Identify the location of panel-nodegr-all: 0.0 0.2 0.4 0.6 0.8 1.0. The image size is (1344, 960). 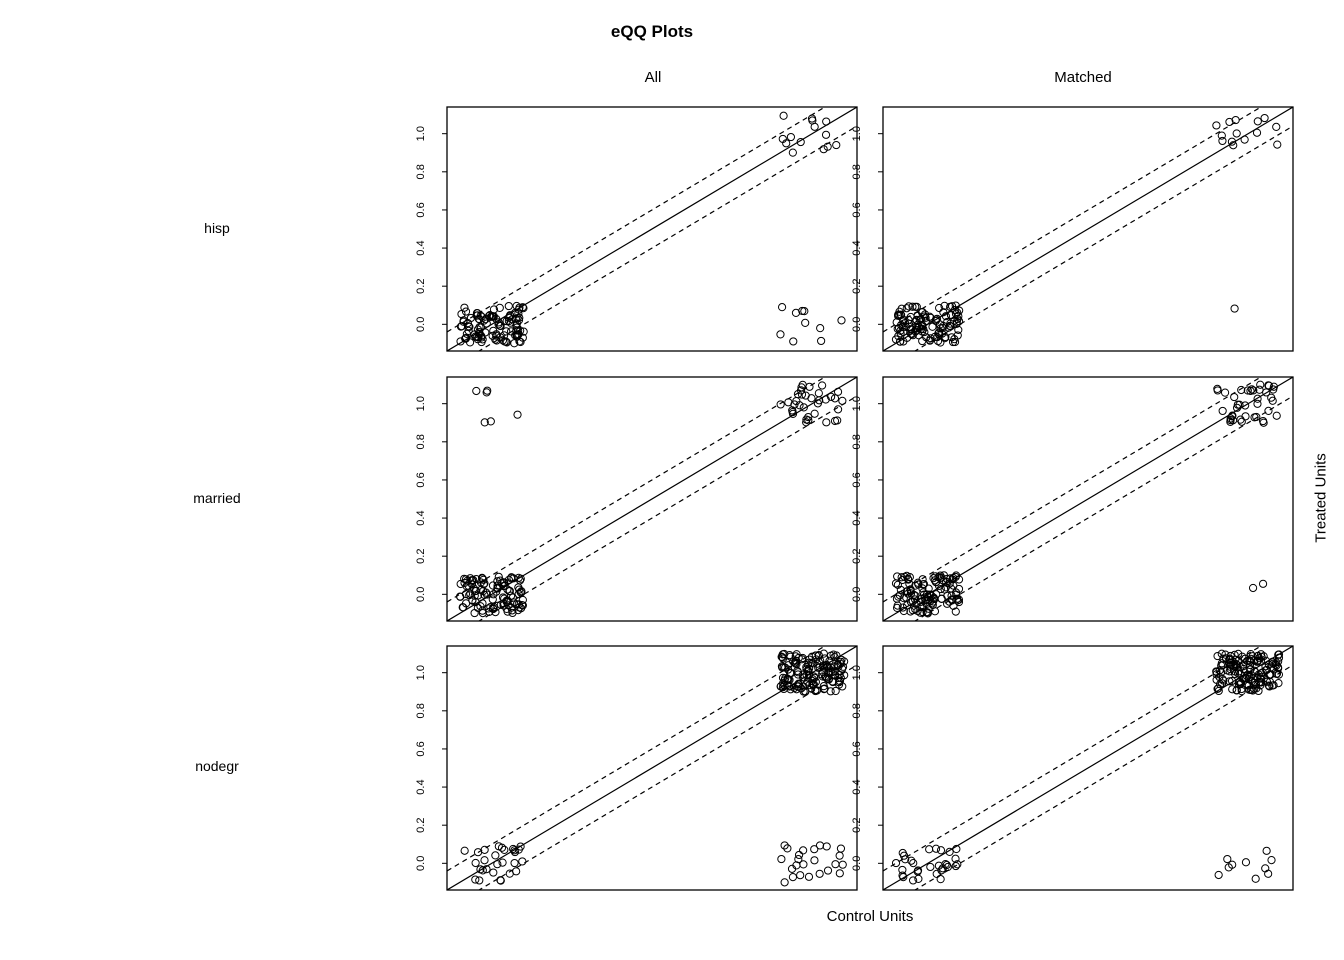
(636, 768).